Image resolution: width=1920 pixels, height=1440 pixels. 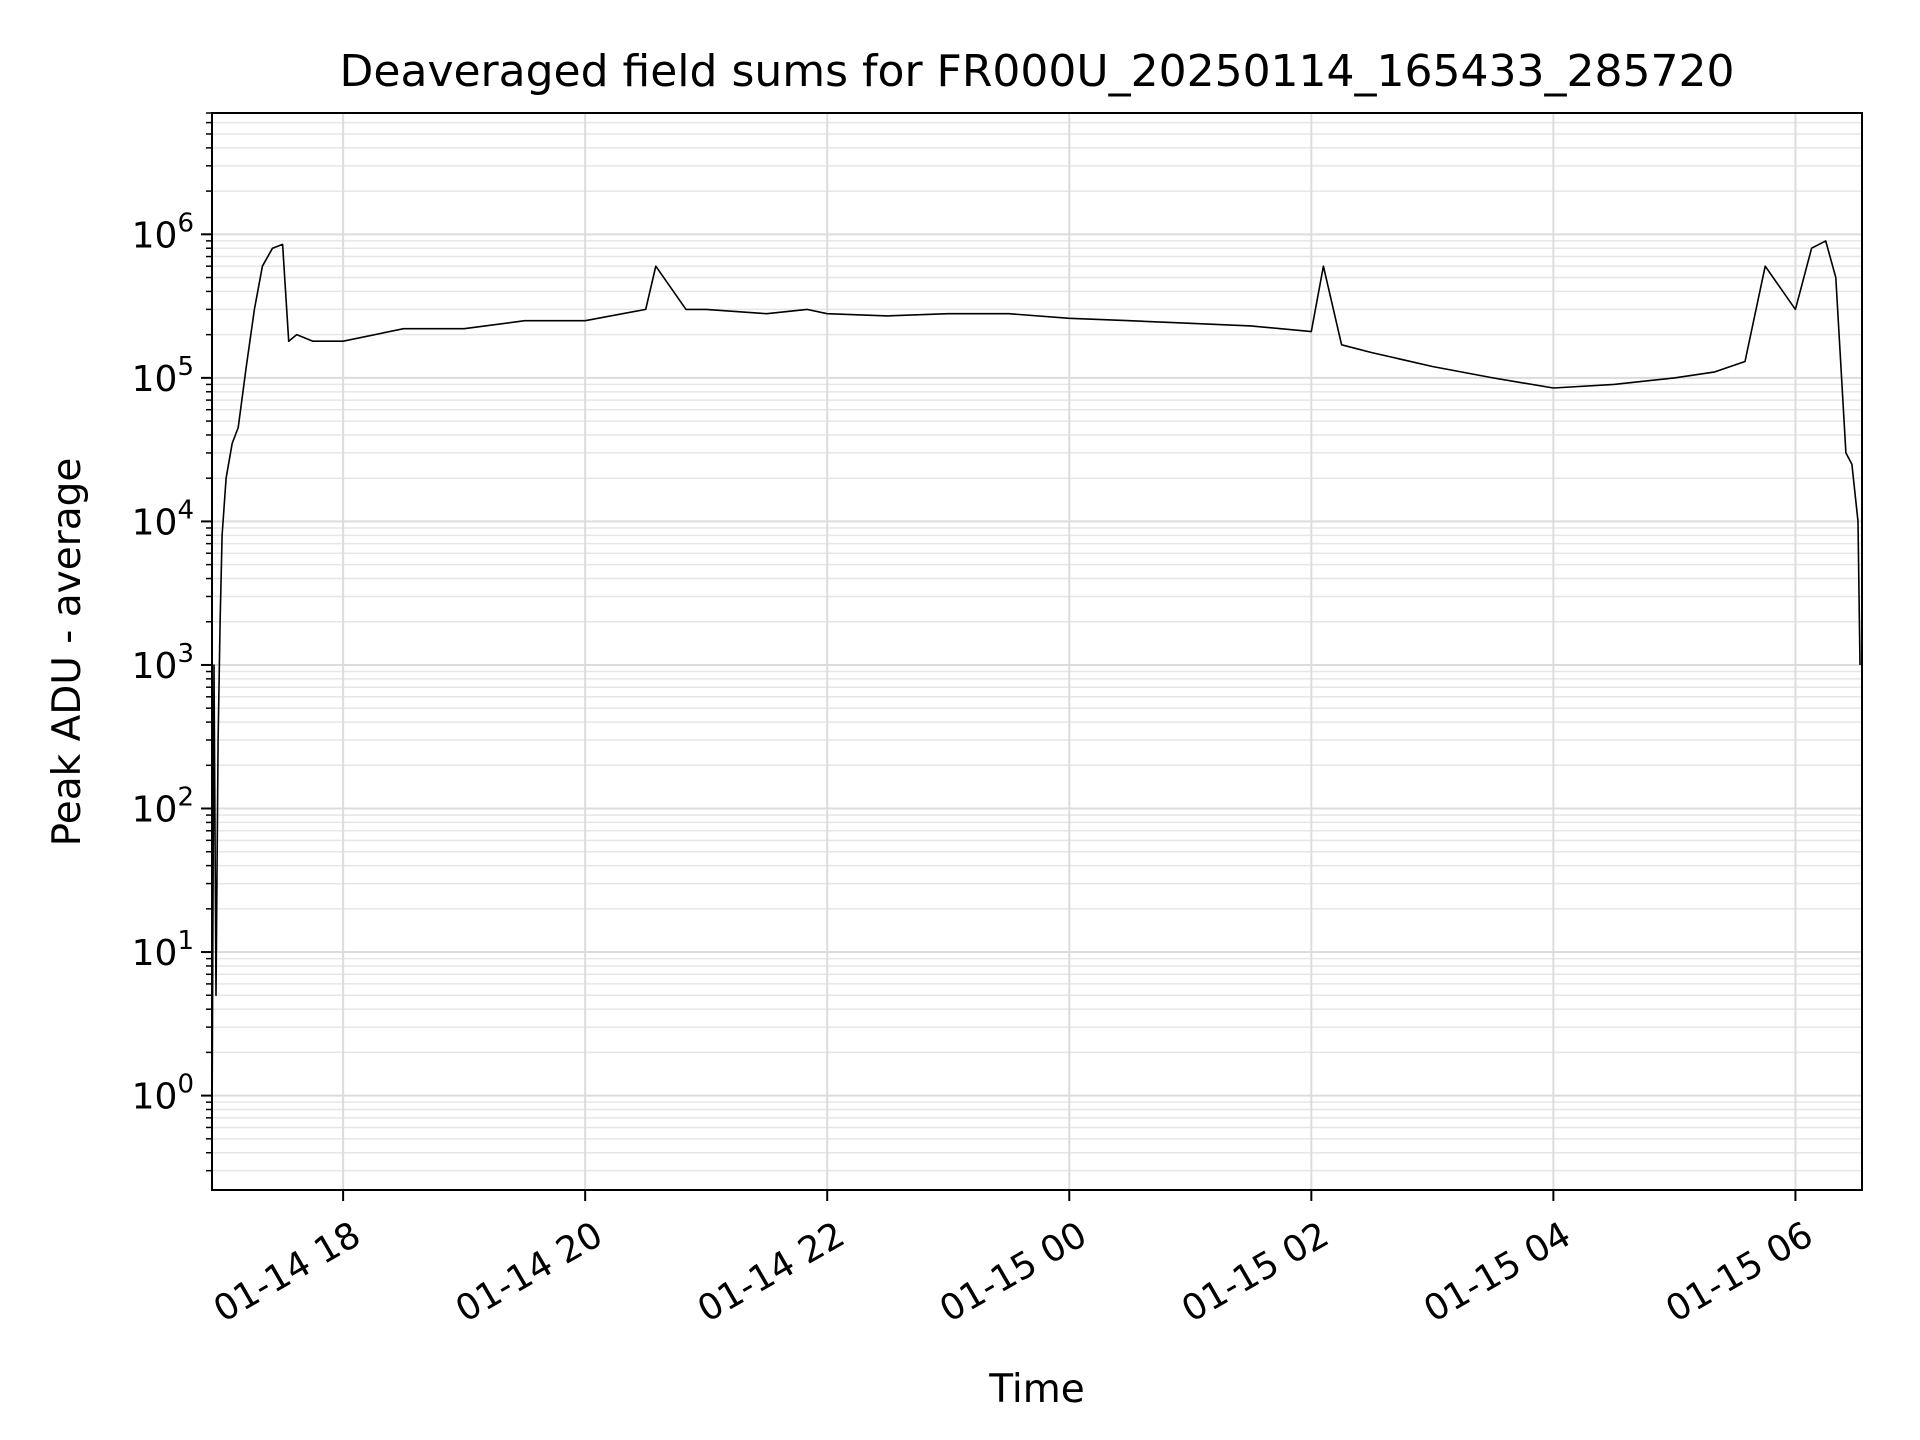 What do you see at coordinates (163, 663) in the screenshot?
I see `y-tick-label: 10³` at bounding box center [163, 663].